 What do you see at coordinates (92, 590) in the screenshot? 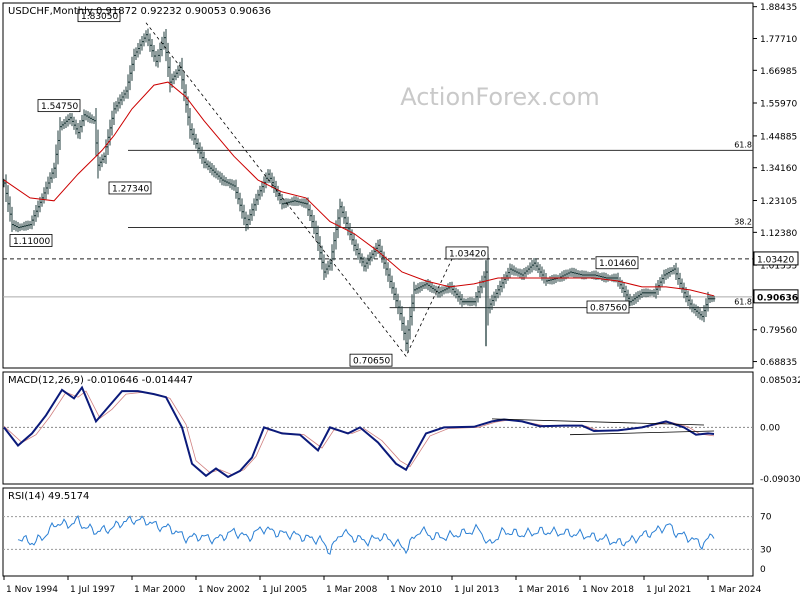
I see `x-tick-label: 1 Jul 1997` at bounding box center [92, 590].